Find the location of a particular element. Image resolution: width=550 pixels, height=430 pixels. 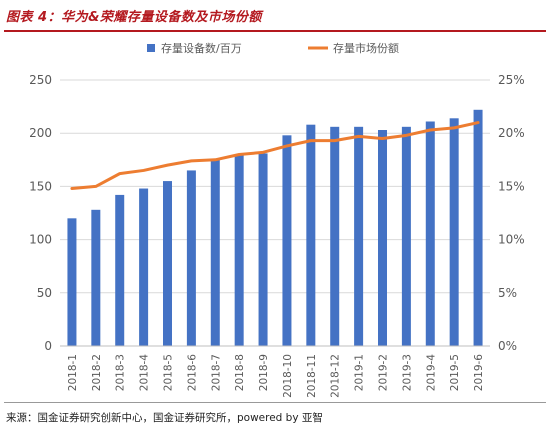

figure-title: 图表 4：华为&荣耀存量设备数及市场份额 is located at coordinates (134, 17).